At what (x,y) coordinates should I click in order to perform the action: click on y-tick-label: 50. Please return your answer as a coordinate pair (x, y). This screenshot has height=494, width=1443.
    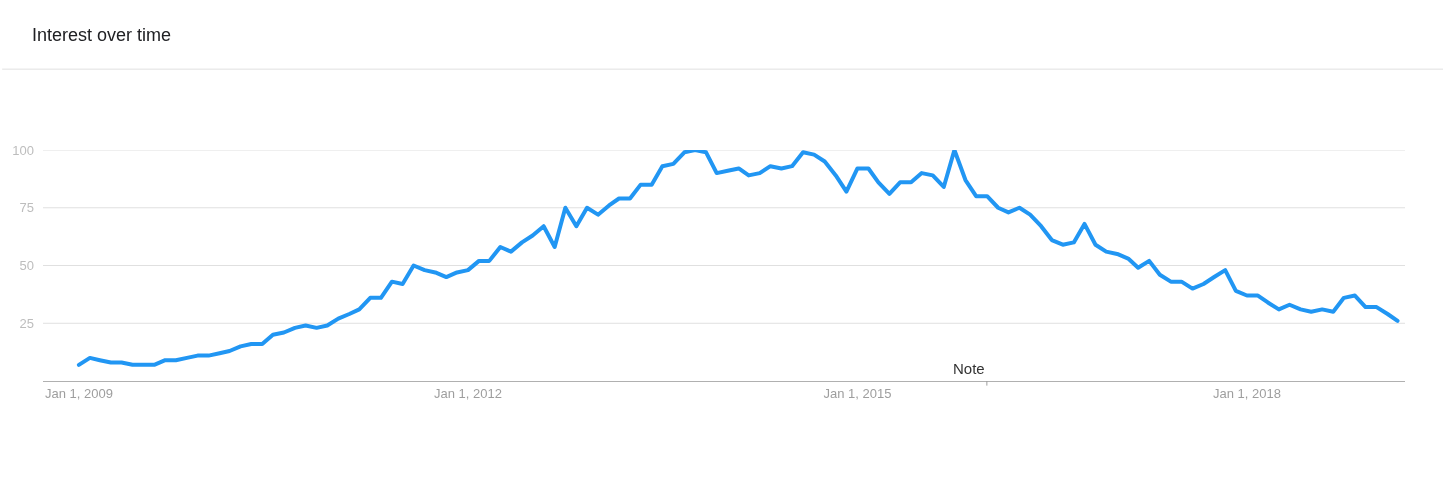
    Looking at the image, I should click on (26, 266).